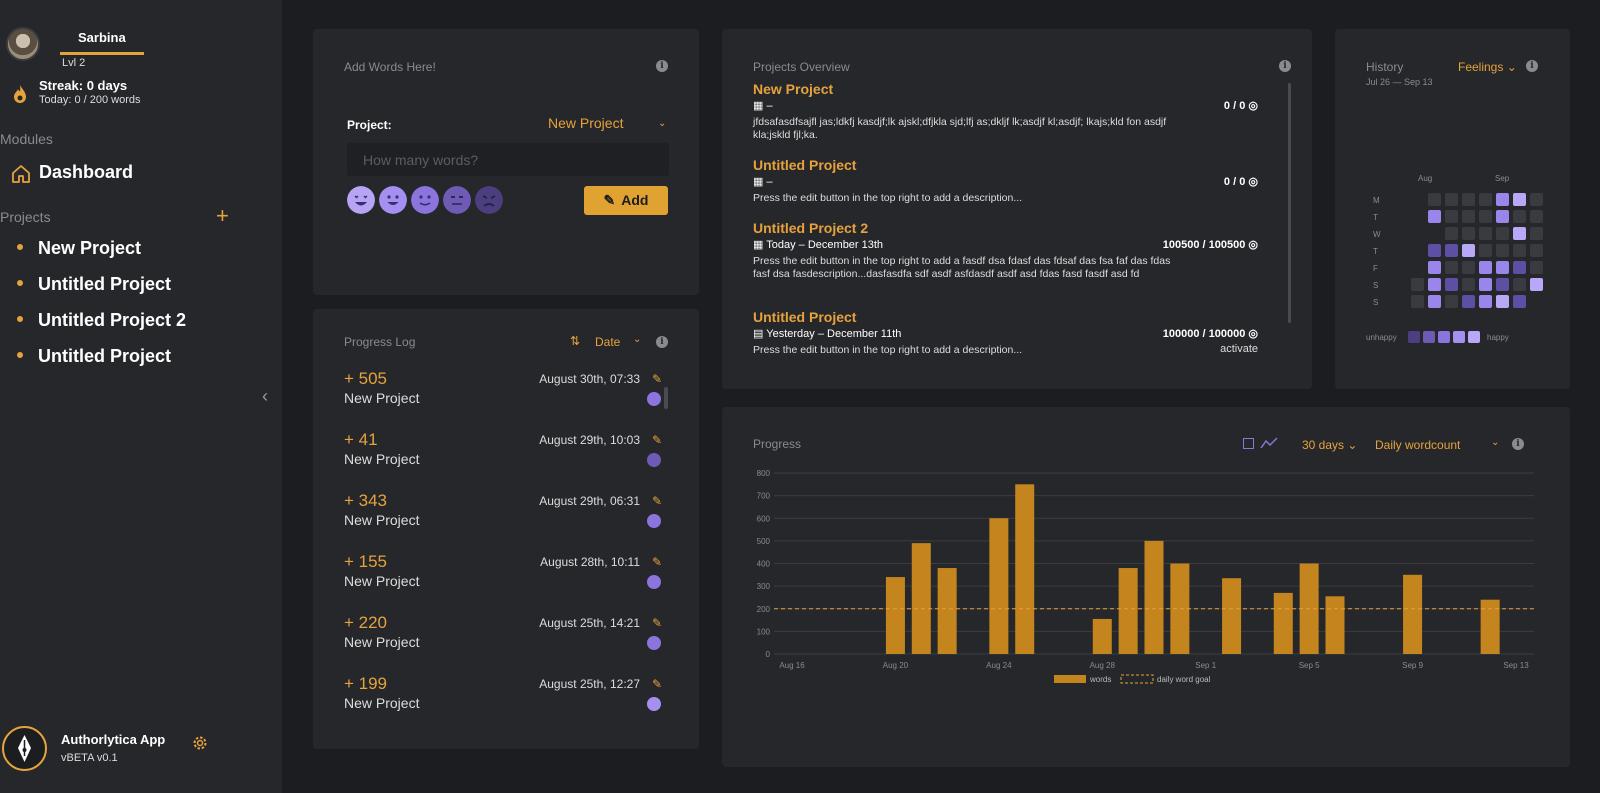 This screenshot has width=1600, height=793. What do you see at coordinates (1248, 443) in the screenshot?
I see `bar-chart-toggle` at bounding box center [1248, 443].